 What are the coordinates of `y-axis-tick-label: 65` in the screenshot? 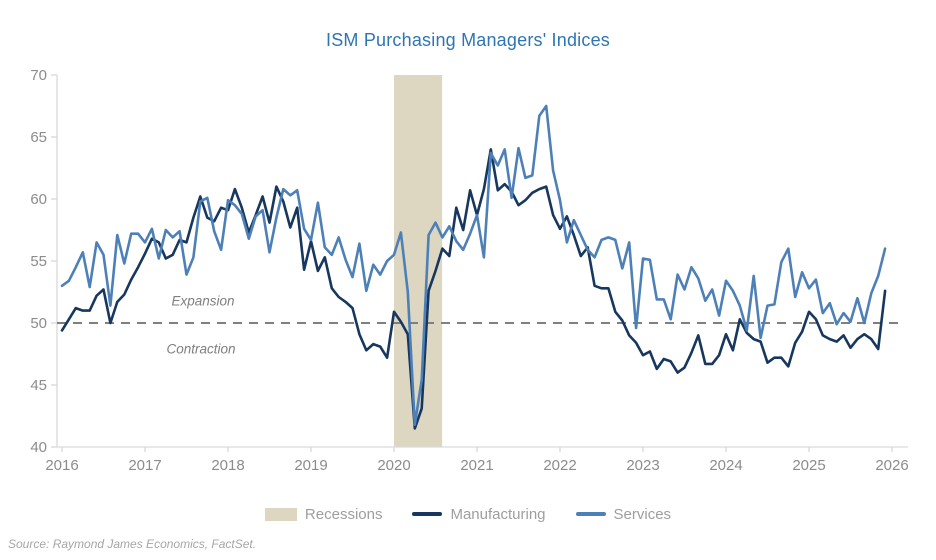 It's located at (38, 137).